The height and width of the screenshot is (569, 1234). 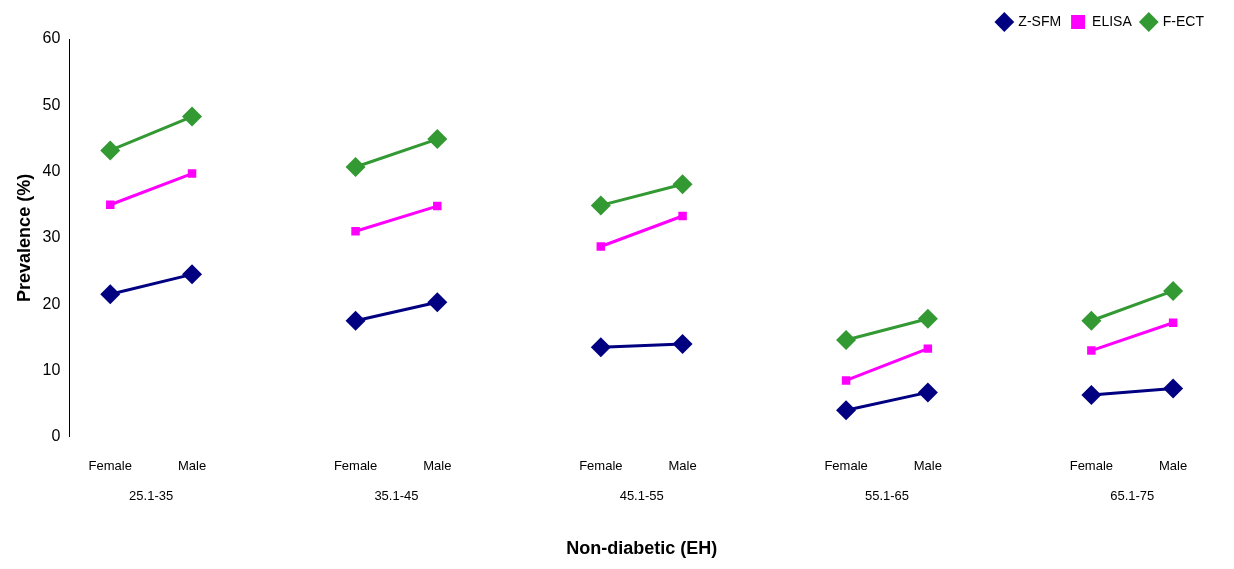 I want to click on y-tick-label: 50, so click(x=51, y=104).